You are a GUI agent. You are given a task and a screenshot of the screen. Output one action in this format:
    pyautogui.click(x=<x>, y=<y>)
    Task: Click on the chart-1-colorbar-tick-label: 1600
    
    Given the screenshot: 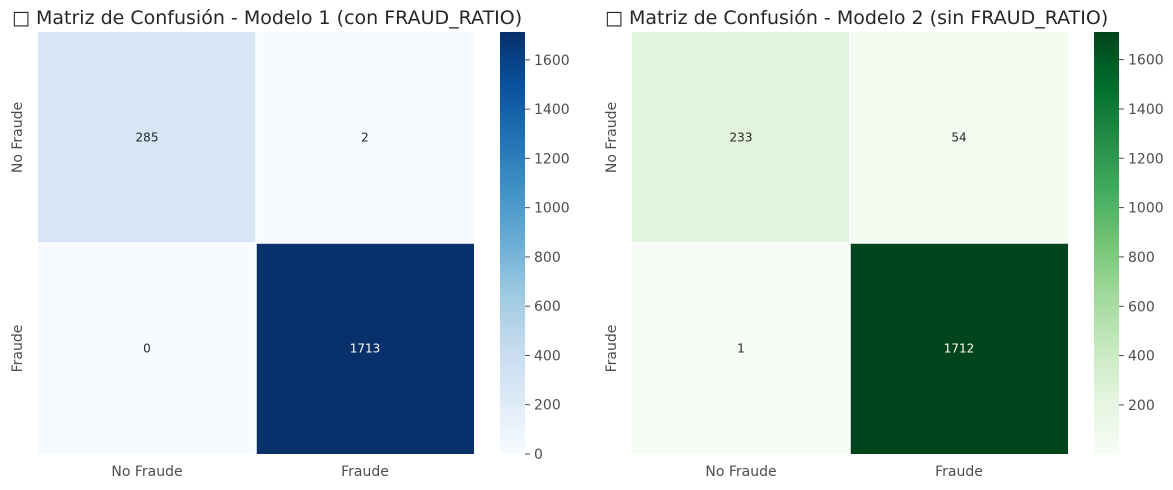 What is the action you would take?
    pyautogui.click(x=552, y=61)
    